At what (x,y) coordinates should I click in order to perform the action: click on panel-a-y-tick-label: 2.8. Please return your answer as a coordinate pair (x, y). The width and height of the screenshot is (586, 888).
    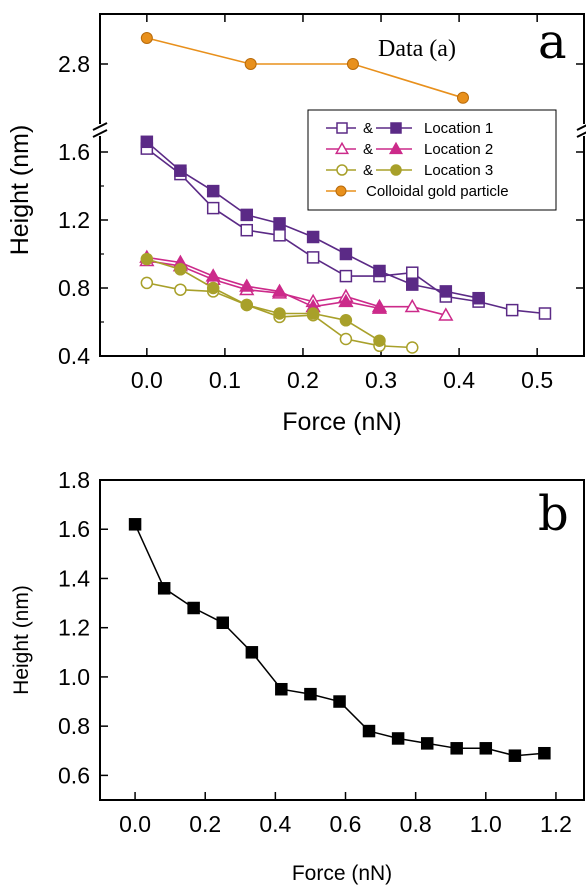
    Looking at the image, I should click on (74, 64).